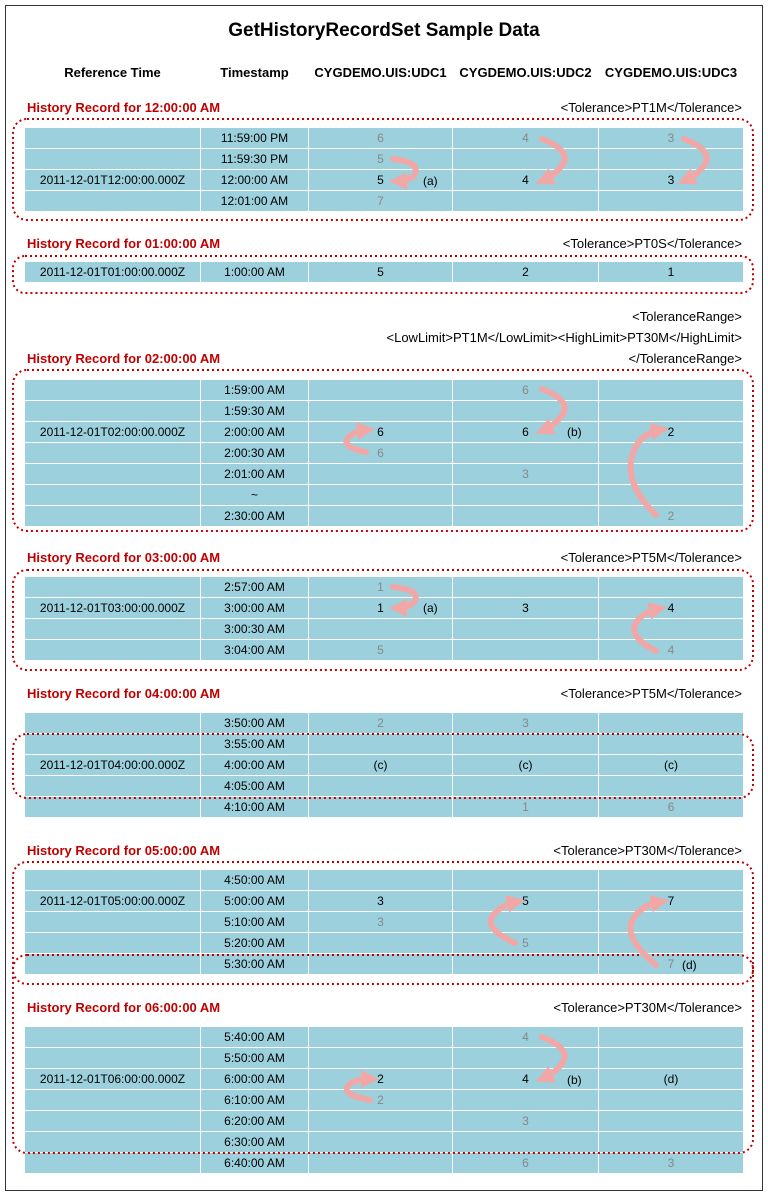  What do you see at coordinates (685, 358) in the screenshot?
I see `tolerance-range-close: </ToleranceRange>` at bounding box center [685, 358].